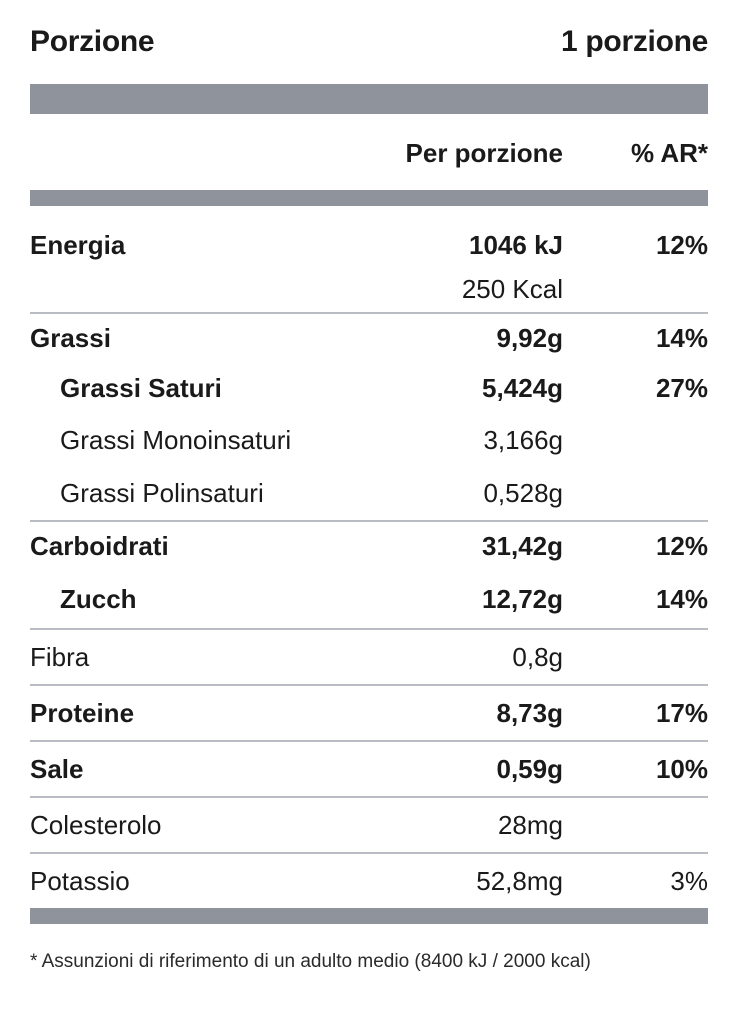  I want to click on energy-pct: 12%, so click(681, 245).